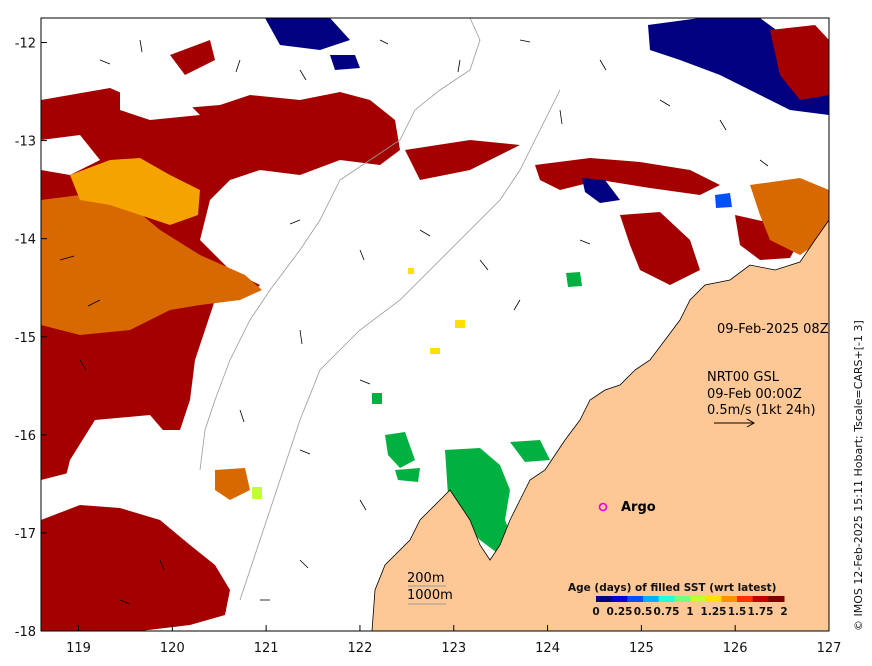 The height and width of the screenshot is (666, 872). I want to click on x-tick-label: 123, so click(453, 648).